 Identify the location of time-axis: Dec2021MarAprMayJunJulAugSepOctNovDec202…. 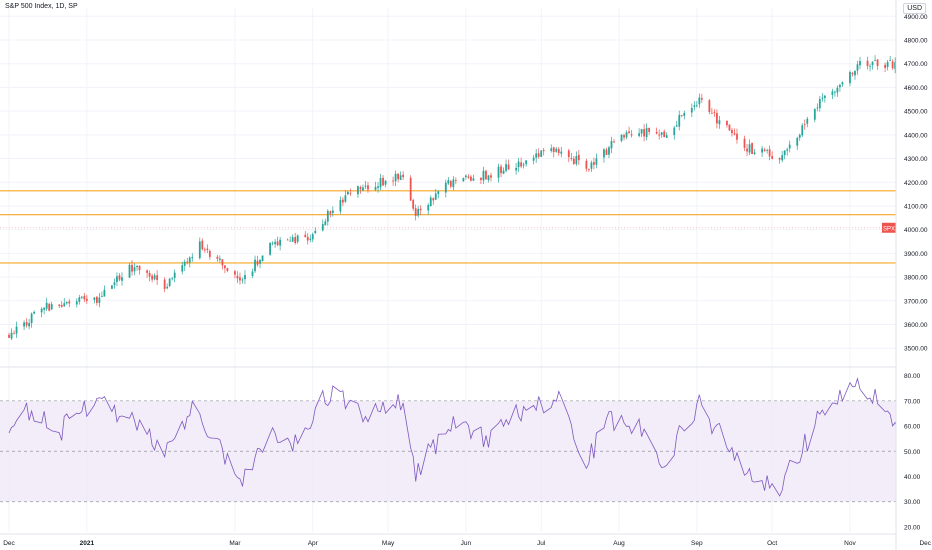
(466, 540).